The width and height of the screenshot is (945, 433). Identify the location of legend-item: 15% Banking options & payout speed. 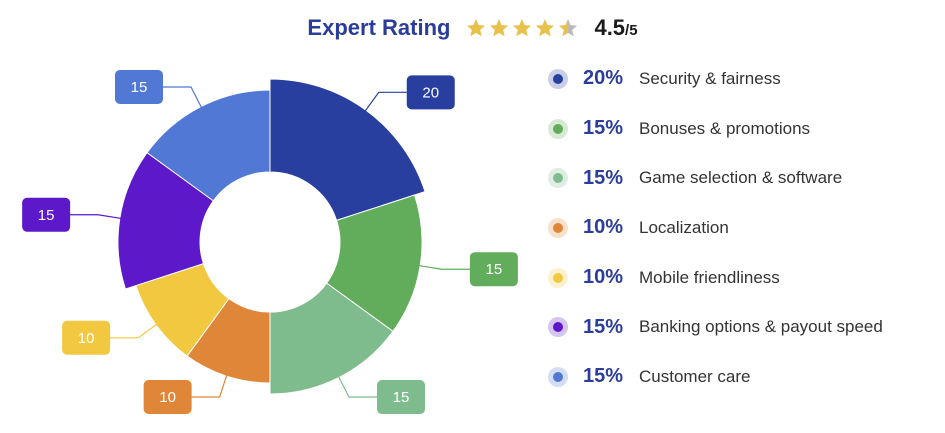
(743, 327).